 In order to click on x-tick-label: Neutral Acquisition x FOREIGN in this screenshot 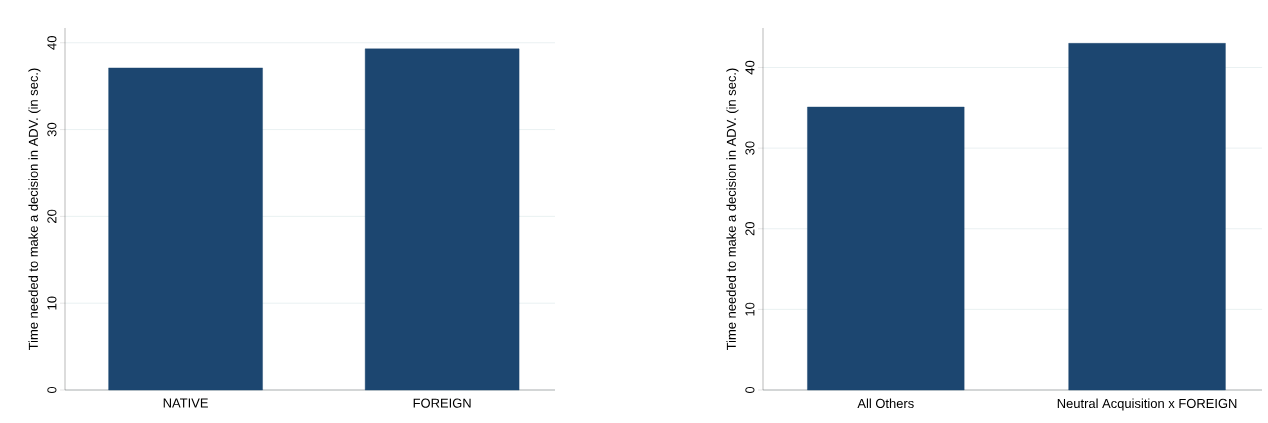, I will do `click(1147, 404)`.